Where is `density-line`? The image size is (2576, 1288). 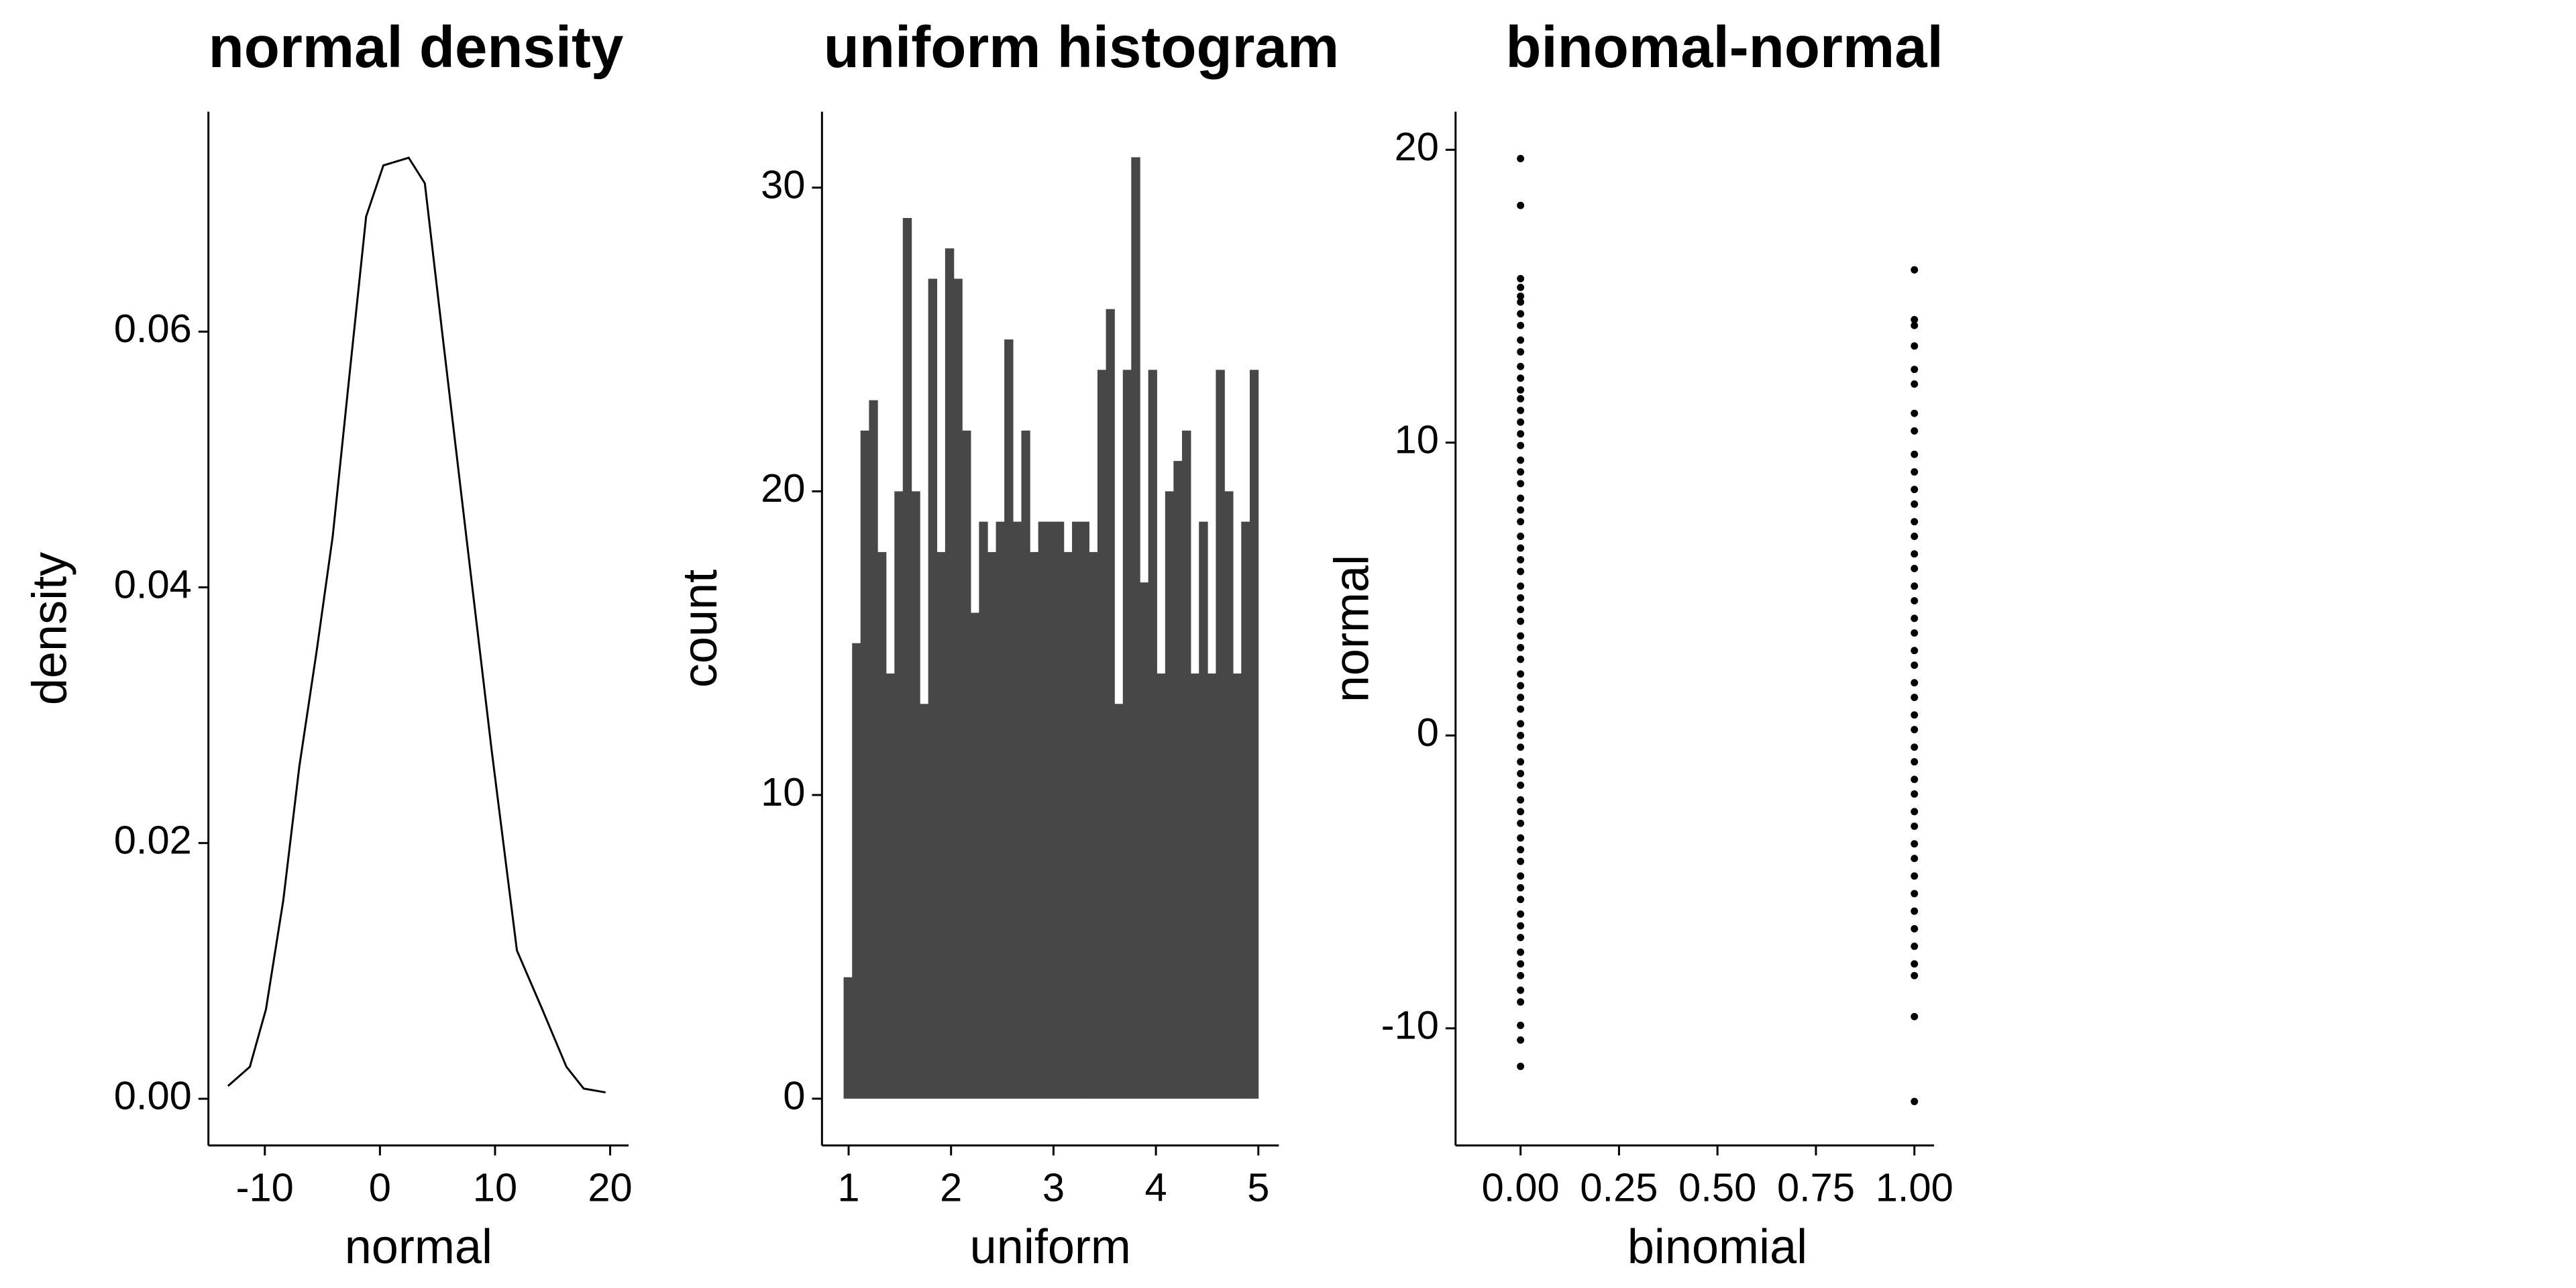
density-line is located at coordinates (416, 624).